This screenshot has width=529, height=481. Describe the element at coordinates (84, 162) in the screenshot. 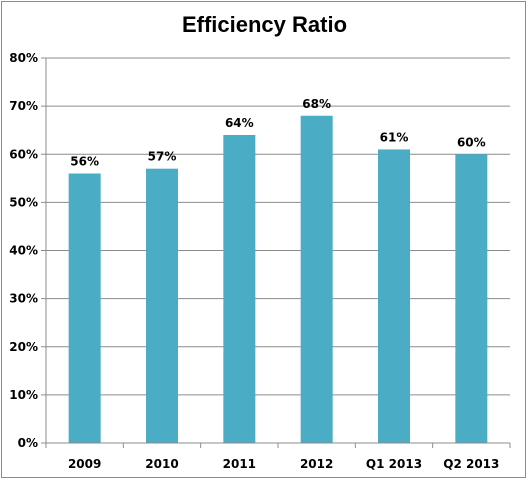

I see `data-label: 56%` at that location.